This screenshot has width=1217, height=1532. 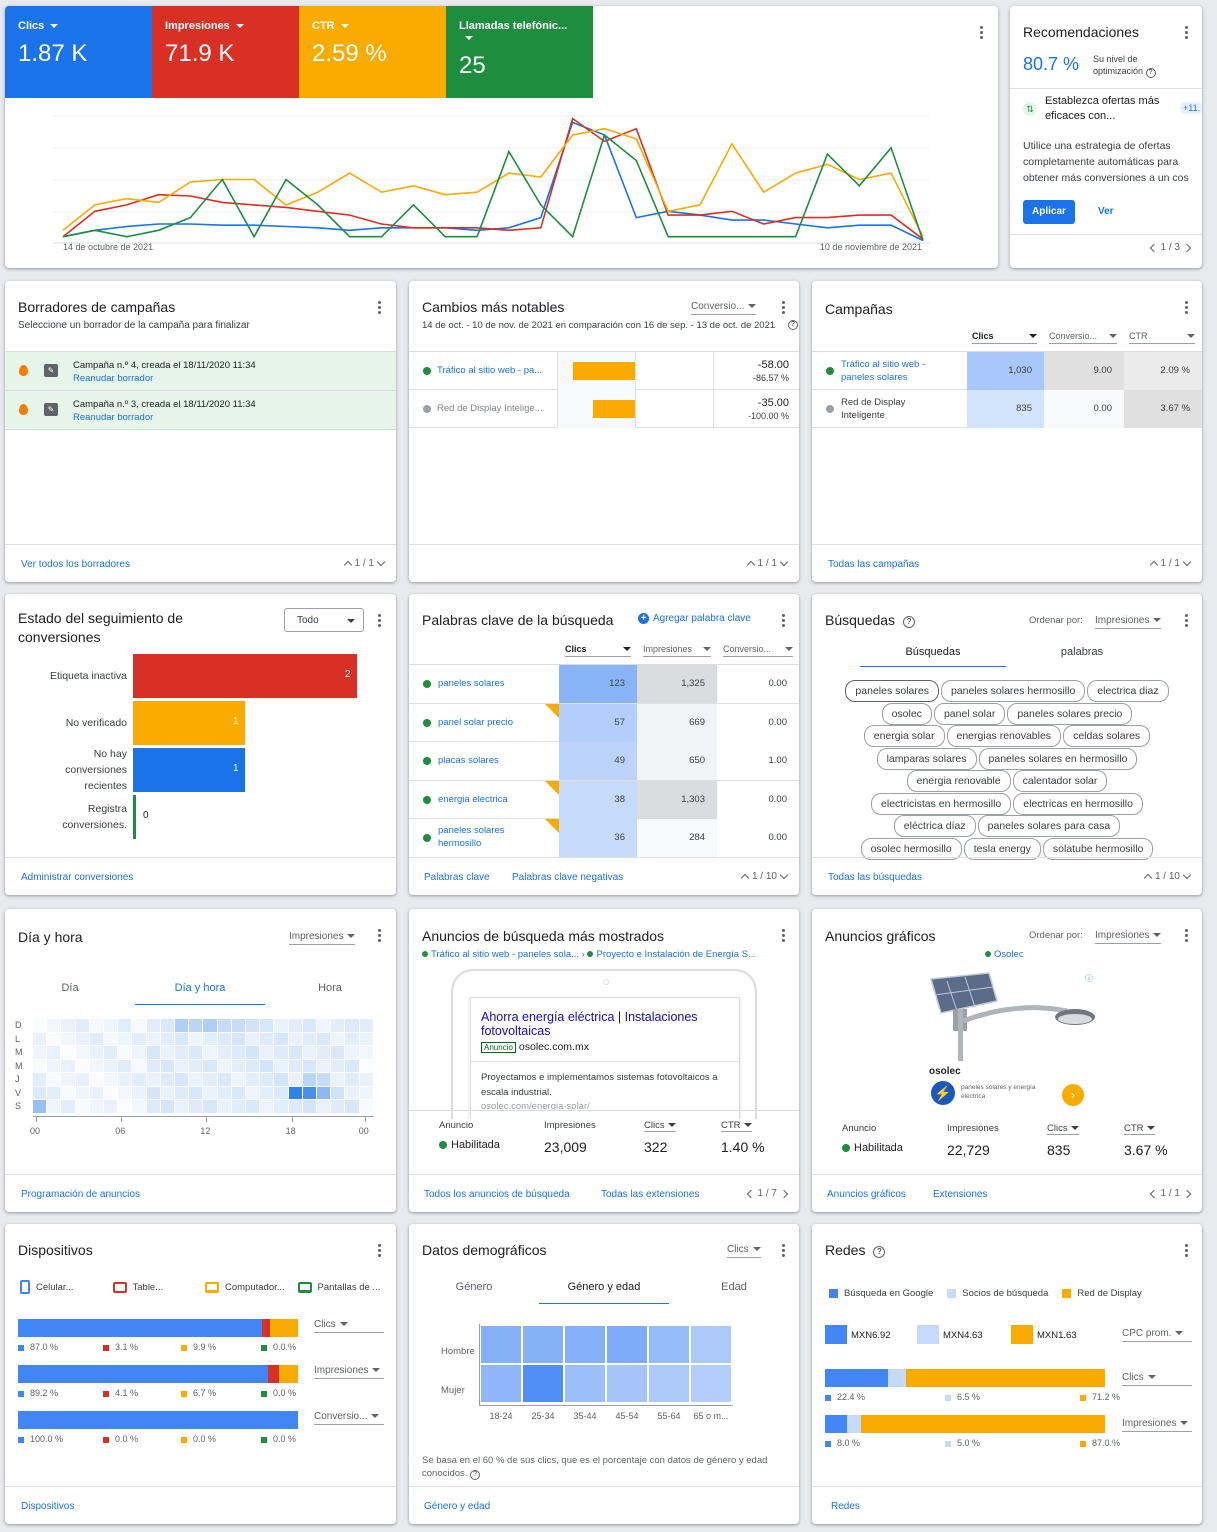 What do you see at coordinates (570, 1125) in the screenshot?
I see `stat-header: Impresiones` at bounding box center [570, 1125].